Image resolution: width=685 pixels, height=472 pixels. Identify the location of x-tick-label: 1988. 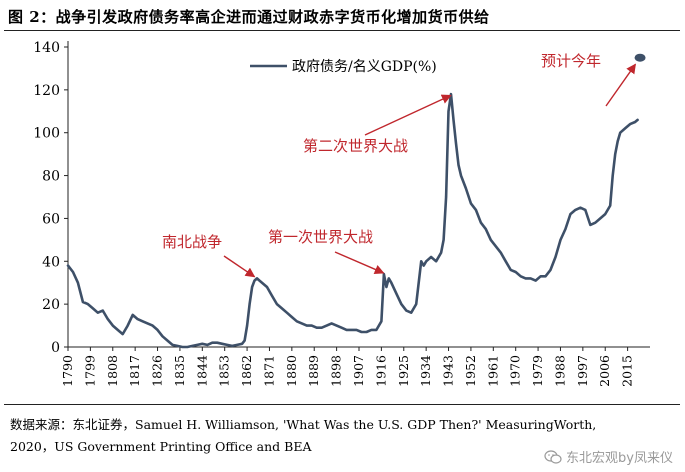
(559, 371).